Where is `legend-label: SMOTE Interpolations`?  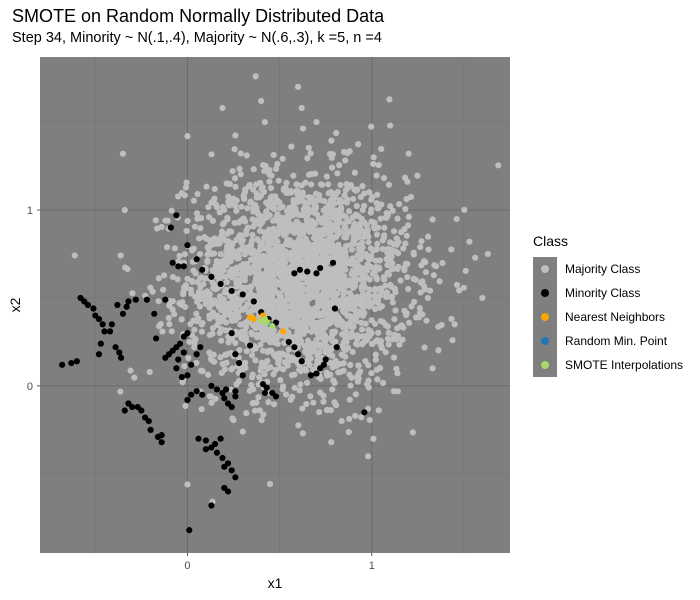 legend-label: SMOTE Interpolations is located at coordinates (624, 365).